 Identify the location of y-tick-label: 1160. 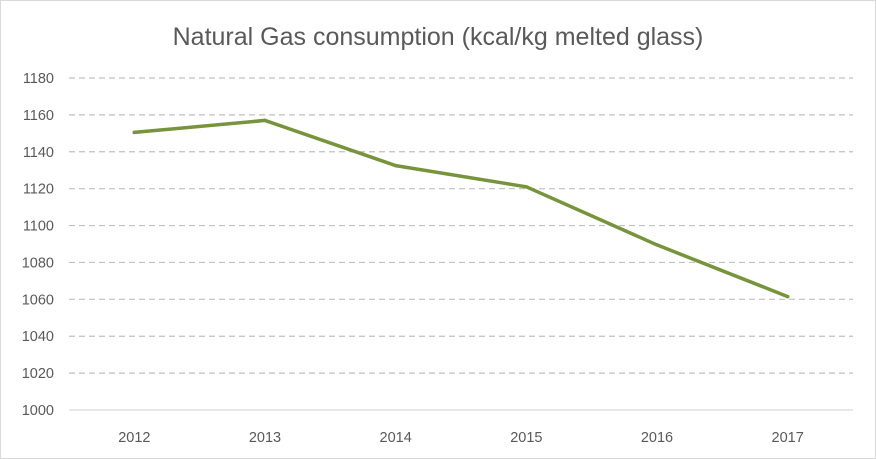
(38, 116).